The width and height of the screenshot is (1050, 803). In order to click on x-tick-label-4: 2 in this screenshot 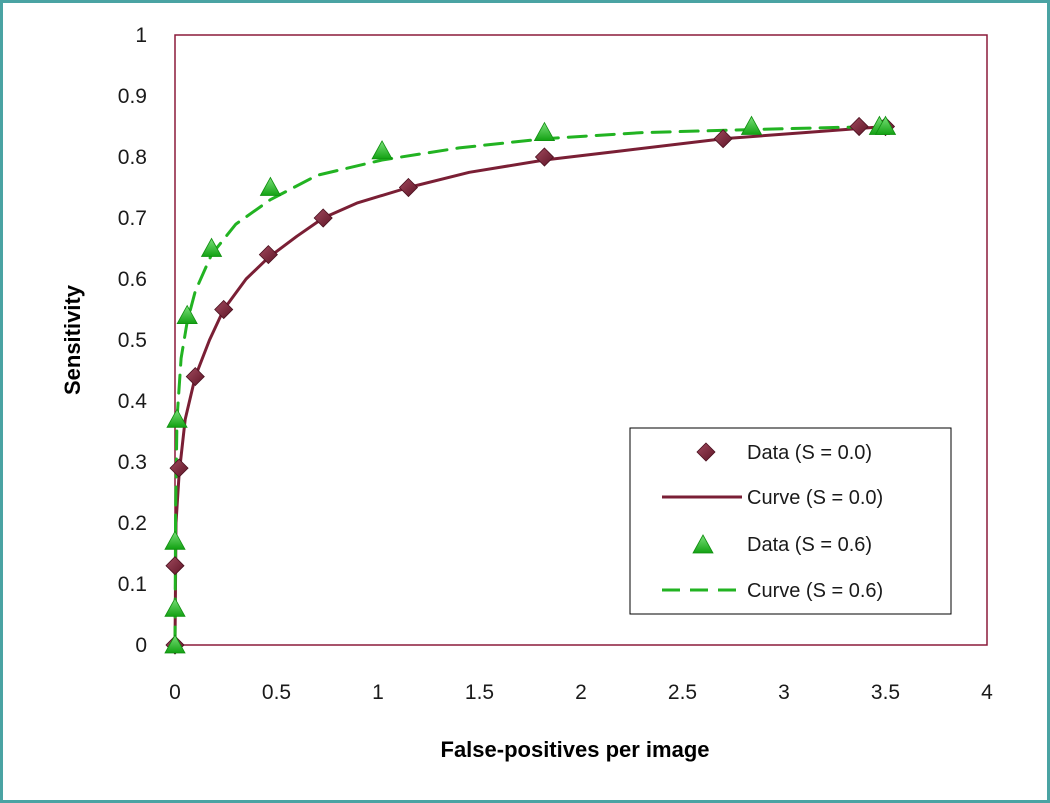, I will do `click(581, 692)`.